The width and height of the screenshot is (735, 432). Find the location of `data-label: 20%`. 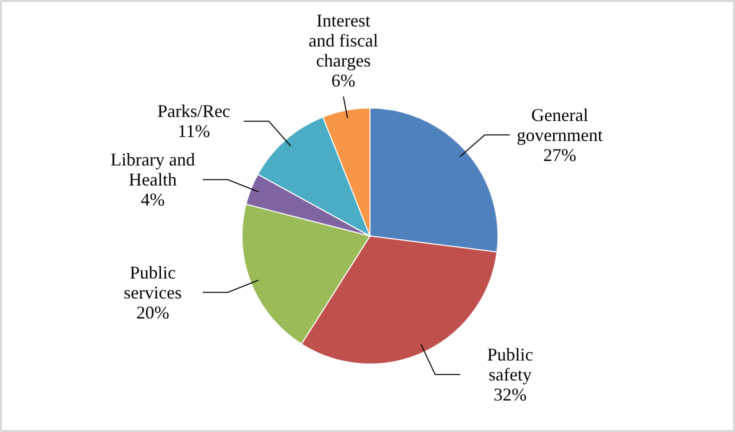

data-label: 20% is located at coordinates (153, 312).